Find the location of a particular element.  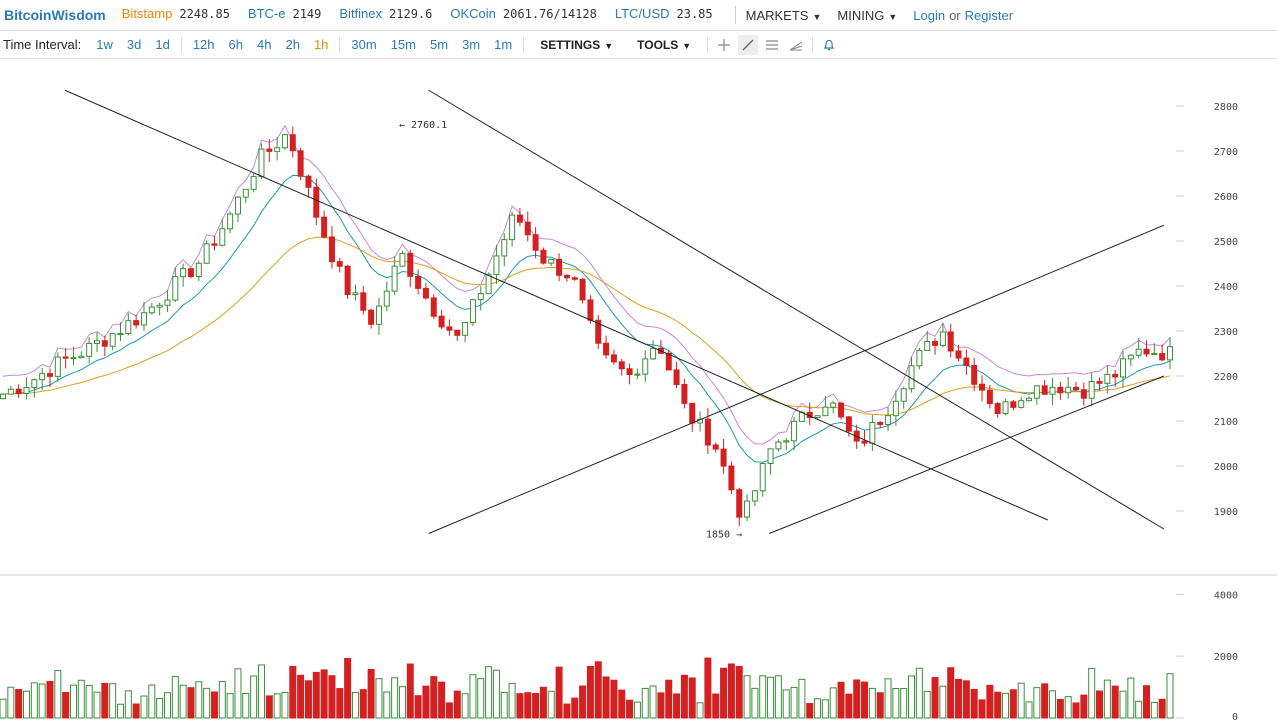

interval-button-12h: 12h is located at coordinates (203, 44).